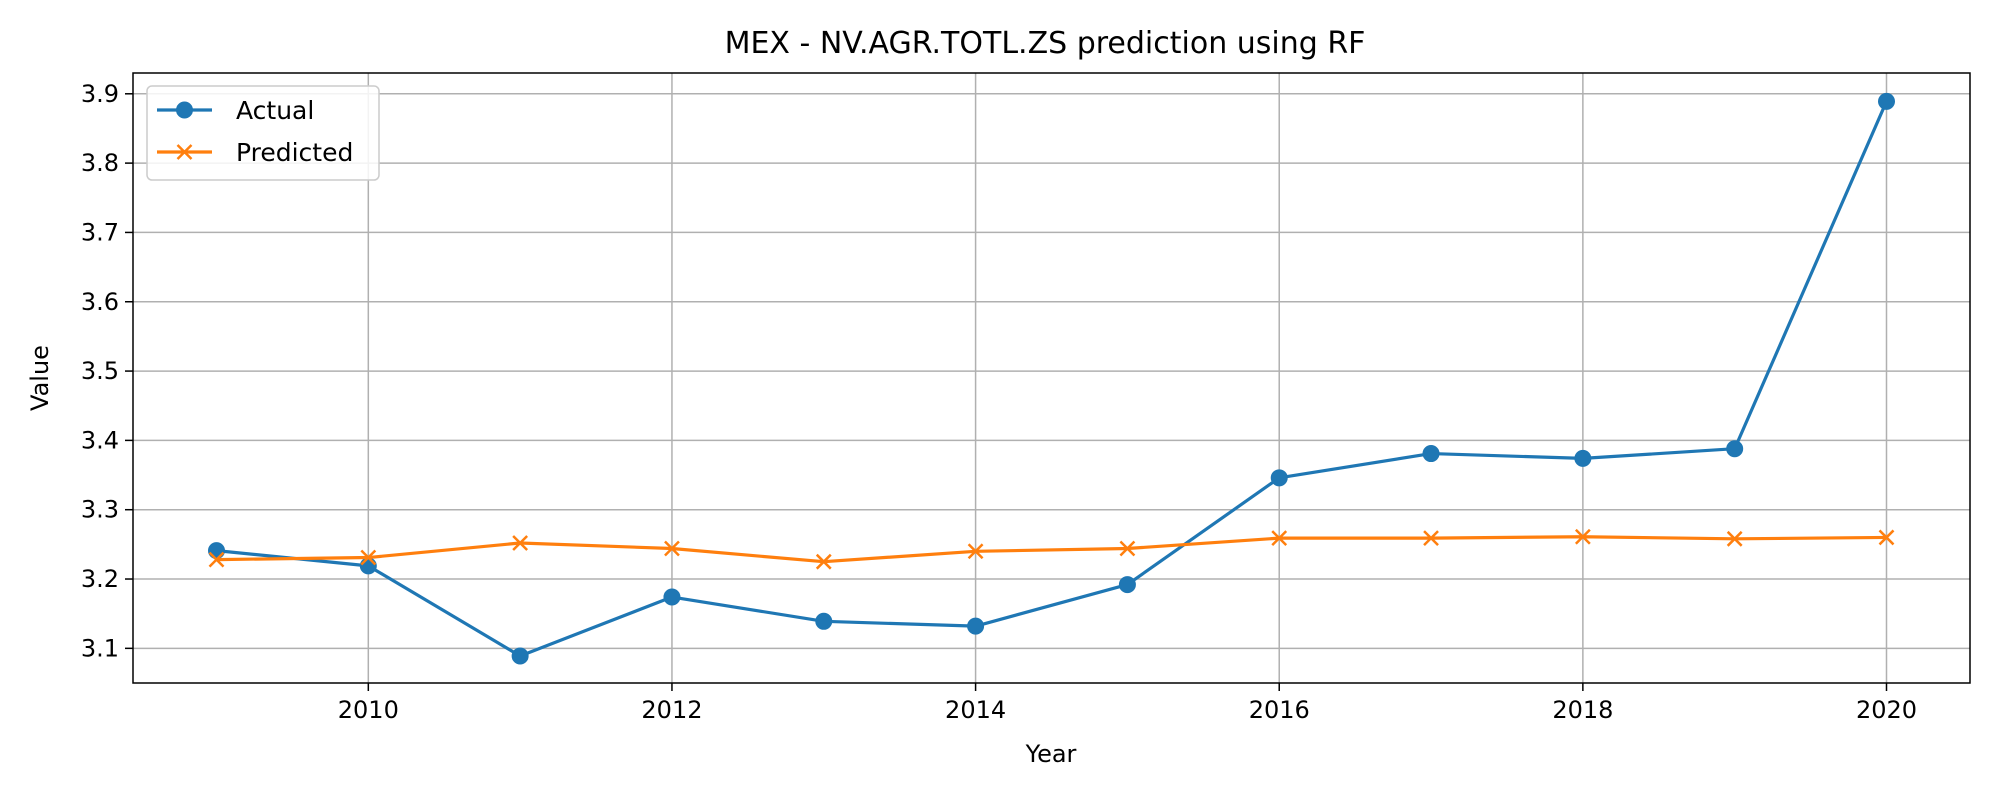 The image size is (2000, 800). I want to click on y-tick-label: 3.5, so click(100, 371).